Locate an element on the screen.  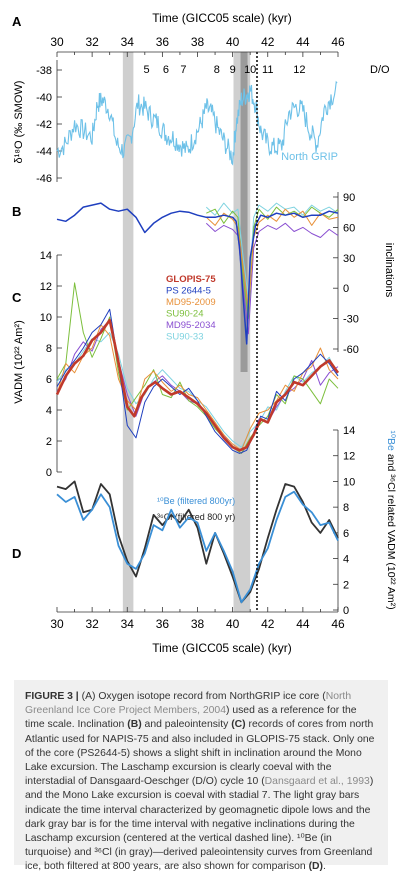
bottom-tick-label: 46 is located at coordinates (338, 624).